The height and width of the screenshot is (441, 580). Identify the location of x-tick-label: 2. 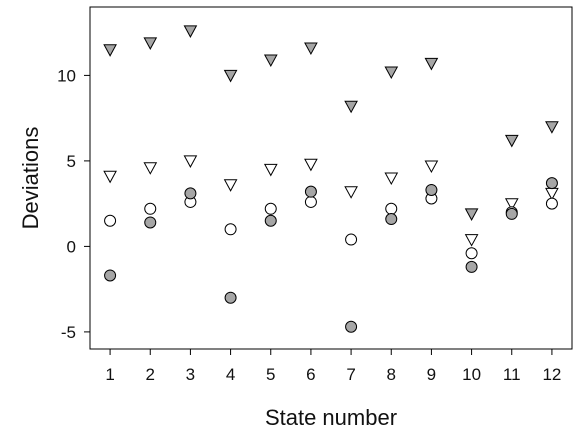
(150, 374).